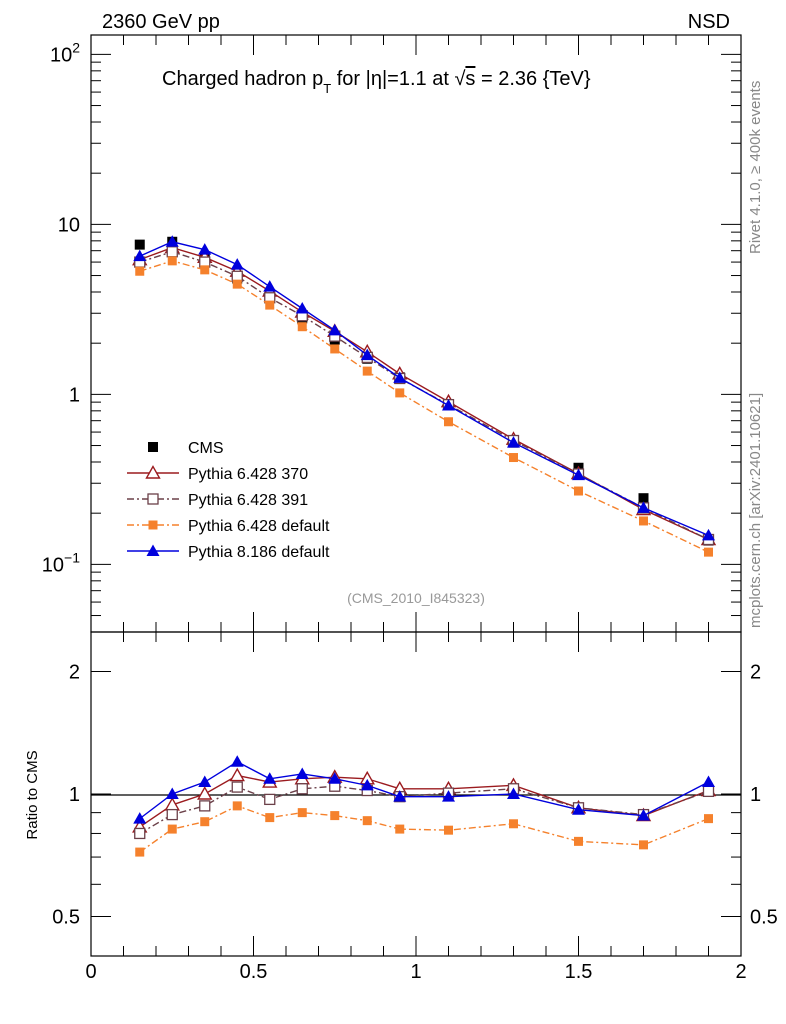  I want to click on x-tick-label: 0.5, so click(254, 972).